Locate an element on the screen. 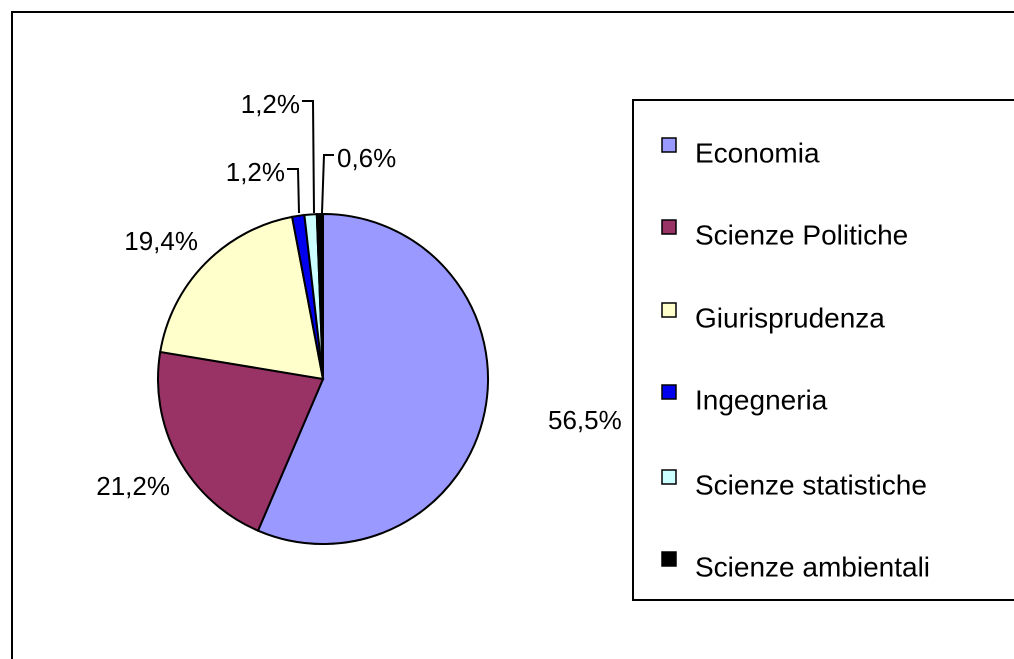  data-label: 21,2% is located at coordinates (133, 486).